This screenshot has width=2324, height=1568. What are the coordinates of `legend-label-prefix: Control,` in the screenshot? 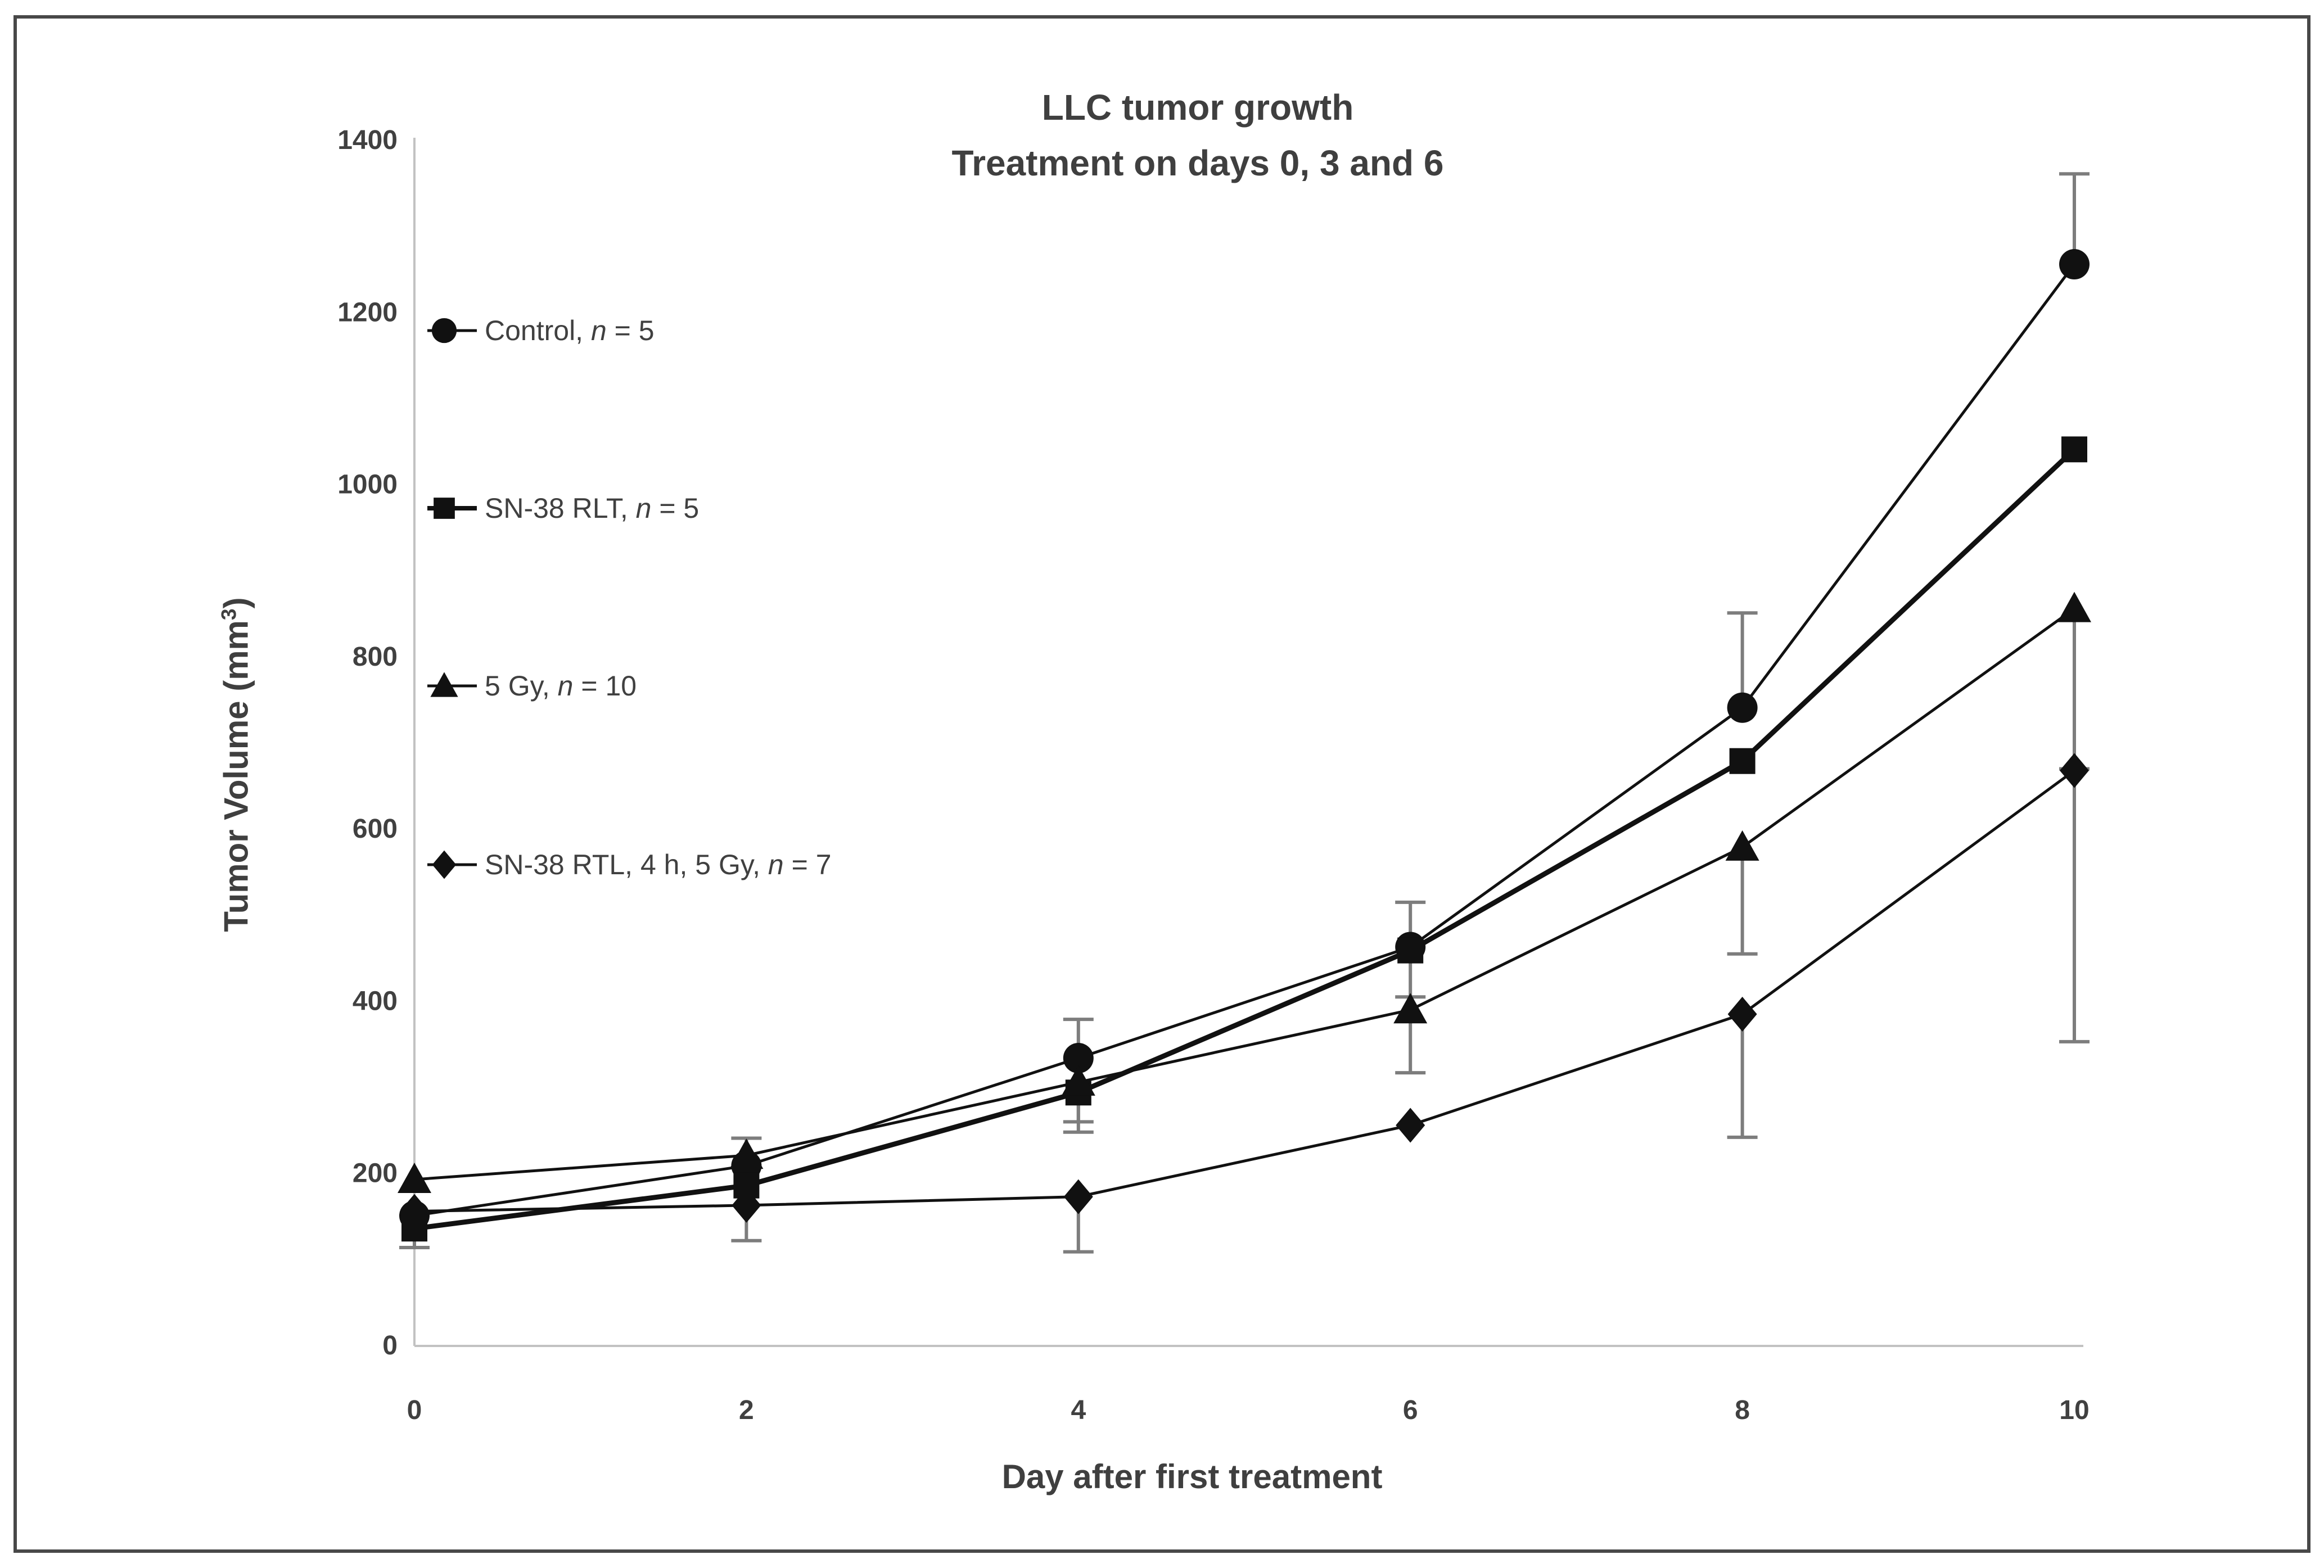 It's located at (538, 330).